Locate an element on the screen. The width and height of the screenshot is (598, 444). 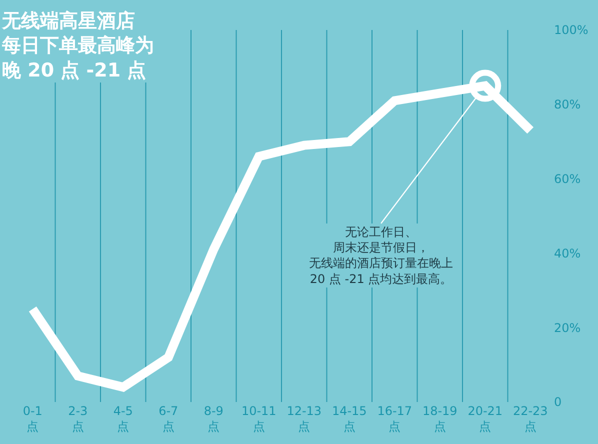
y-tick-label: 80% is located at coordinates (567, 105).